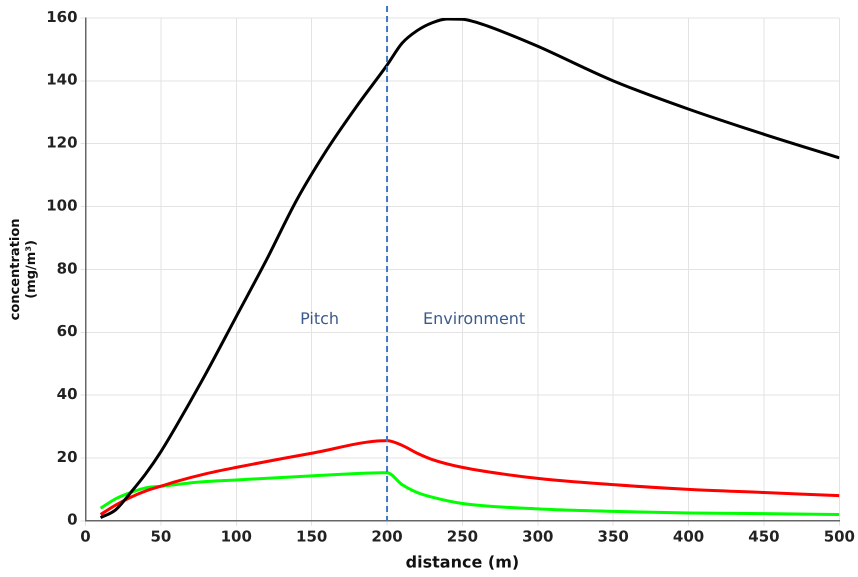  What do you see at coordinates (67, 331) in the screenshot?
I see `y-tick-label: 60` at bounding box center [67, 331].